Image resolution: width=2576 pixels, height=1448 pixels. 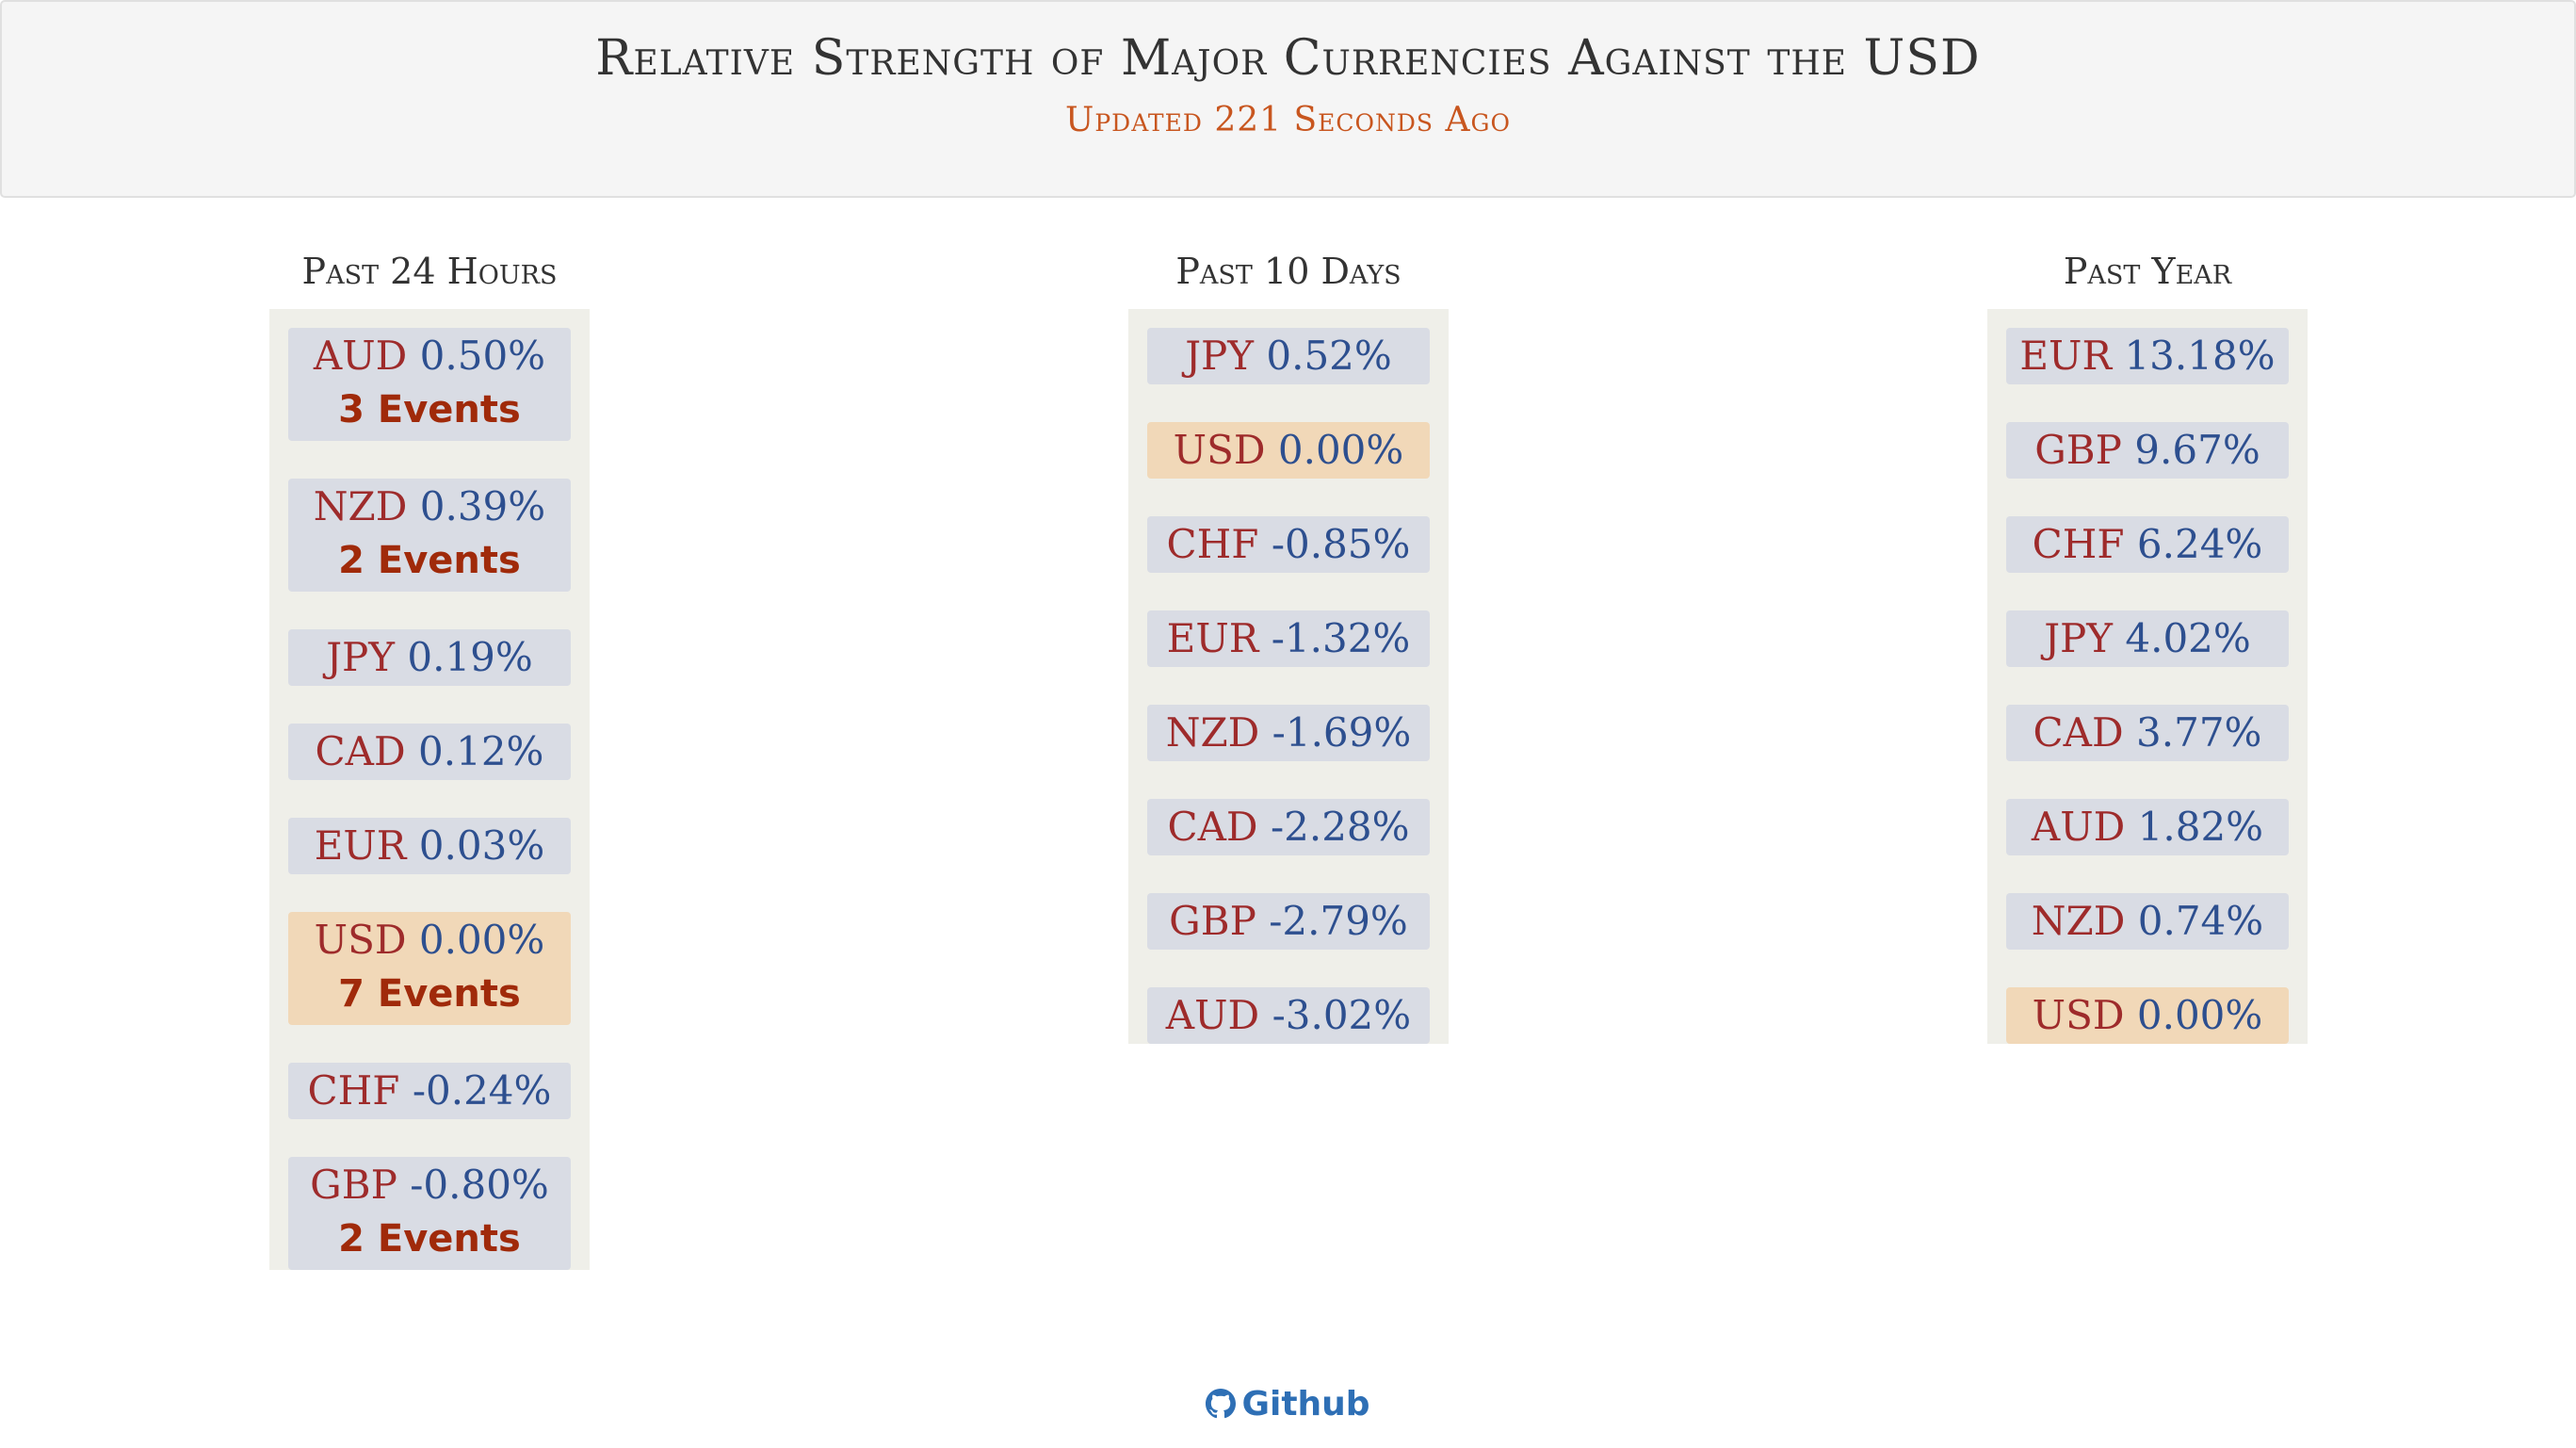 What do you see at coordinates (2199, 544) in the screenshot?
I see `currency-change: 6.24%` at bounding box center [2199, 544].